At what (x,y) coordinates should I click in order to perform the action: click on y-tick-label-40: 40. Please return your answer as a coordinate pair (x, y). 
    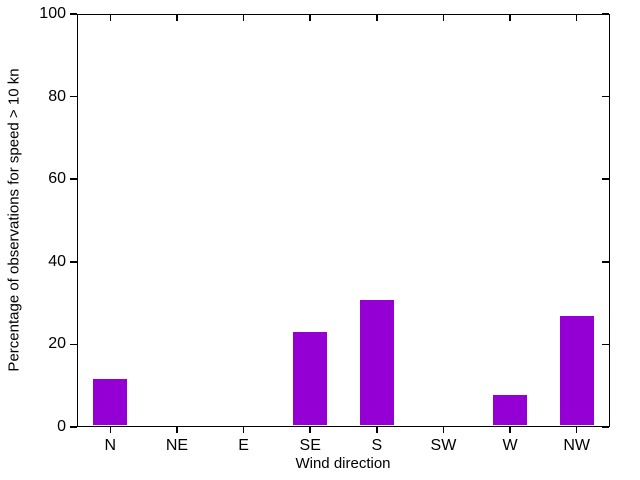
    Looking at the image, I should click on (57, 261).